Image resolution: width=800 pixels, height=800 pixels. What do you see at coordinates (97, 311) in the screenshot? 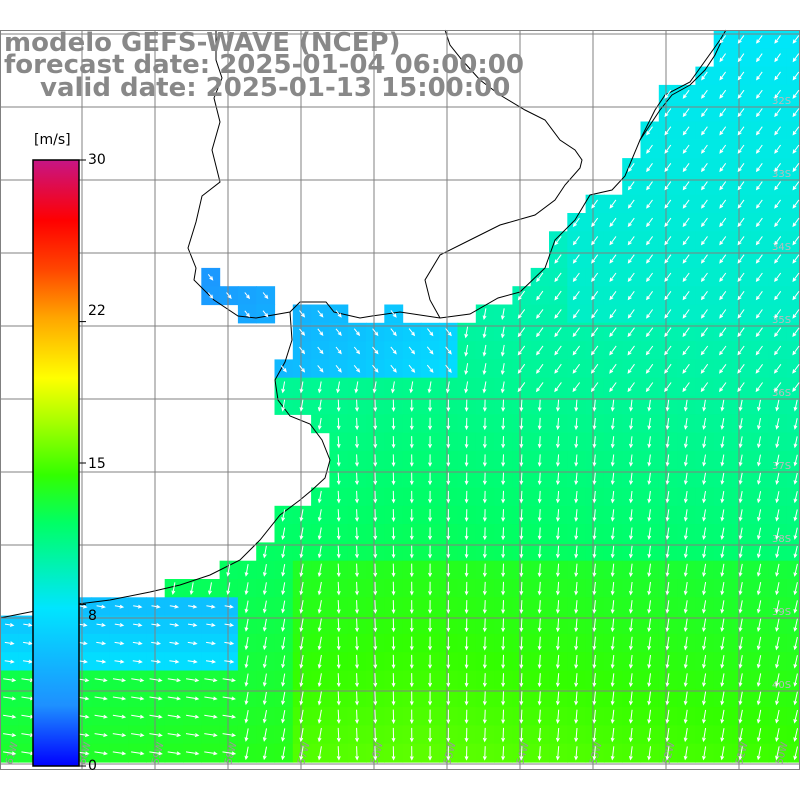
I see `colorbar-tick-22: 22` at bounding box center [97, 311].